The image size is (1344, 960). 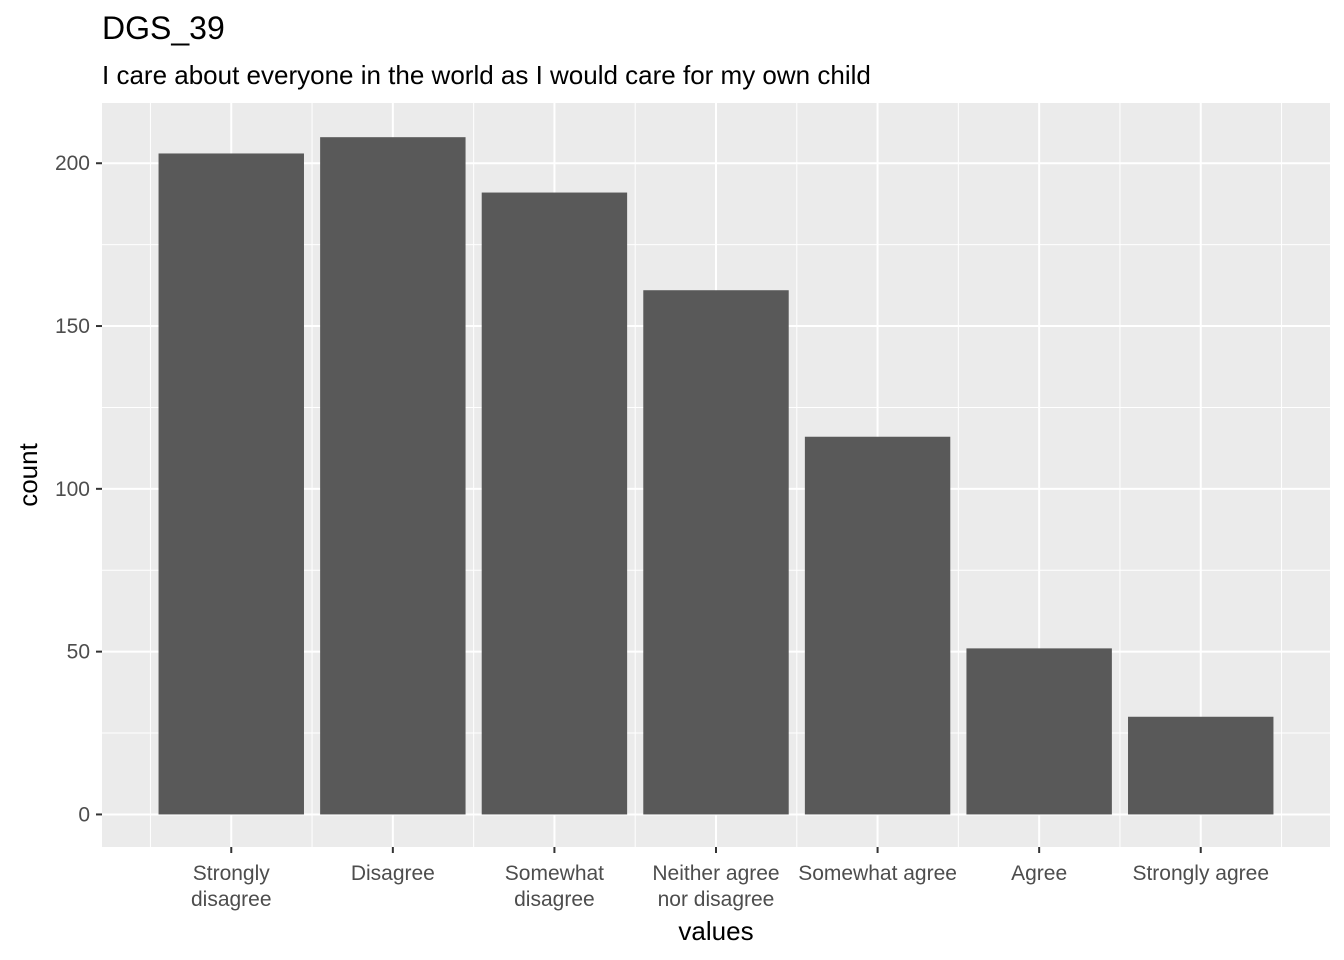 I want to click on y-axis-title: count, so click(x=28, y=474).